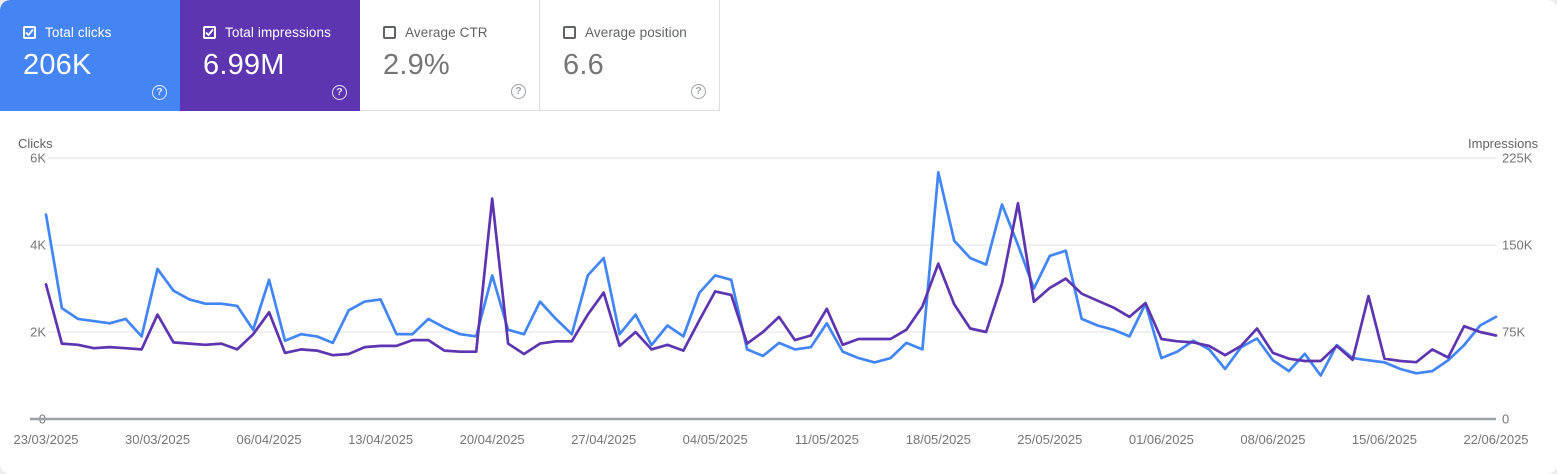 The image size is (1557, 474). What do you see at coordinates (1050, 439) in the screenshot?
I see `x-axis-date-label: 25/05/2025` at bounding box center [1050, 439].